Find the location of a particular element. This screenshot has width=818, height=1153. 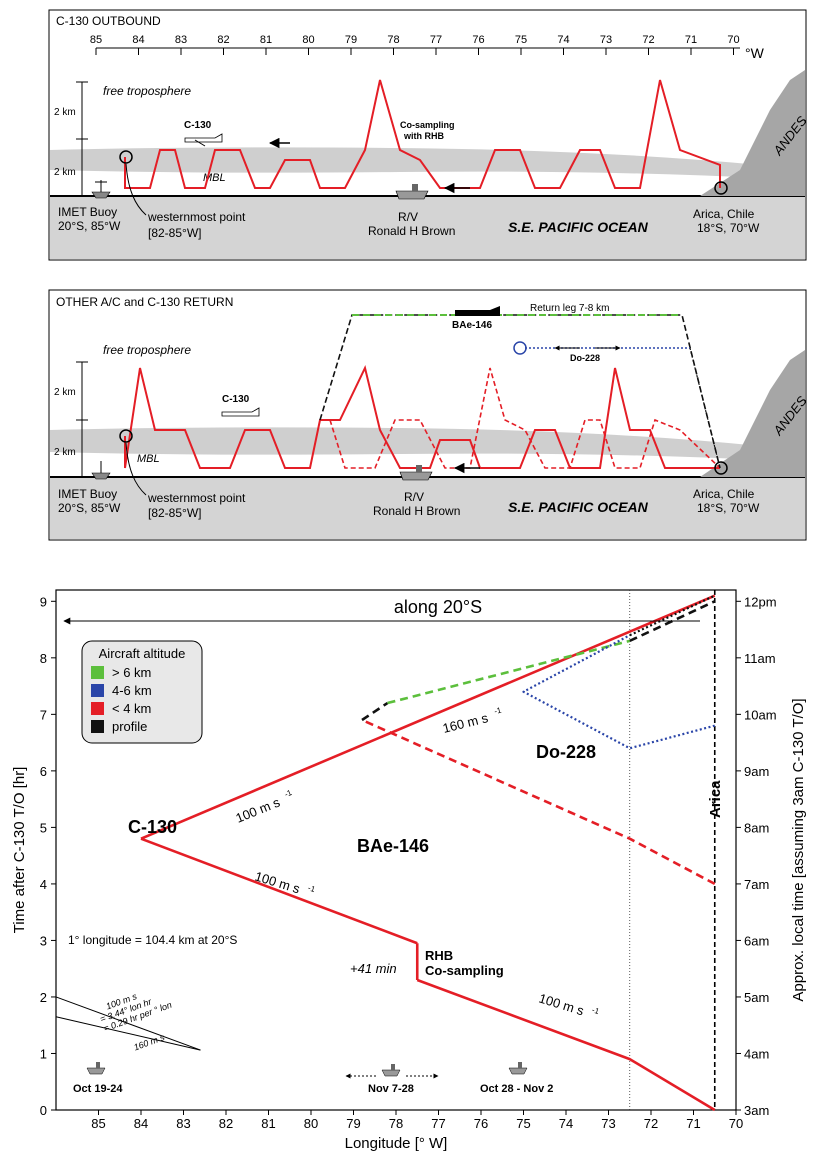

legend-label-4to6km: 4-6 km is located at coordinates (132, 690).